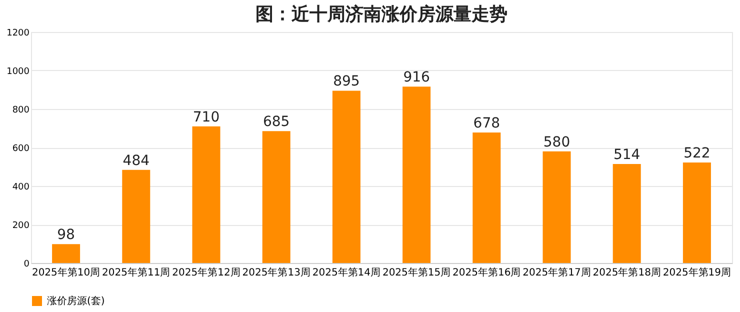 Image resolution: width=740 pixels, height=312 pixels. I want to click on data-label: 514, so click(626, 155).